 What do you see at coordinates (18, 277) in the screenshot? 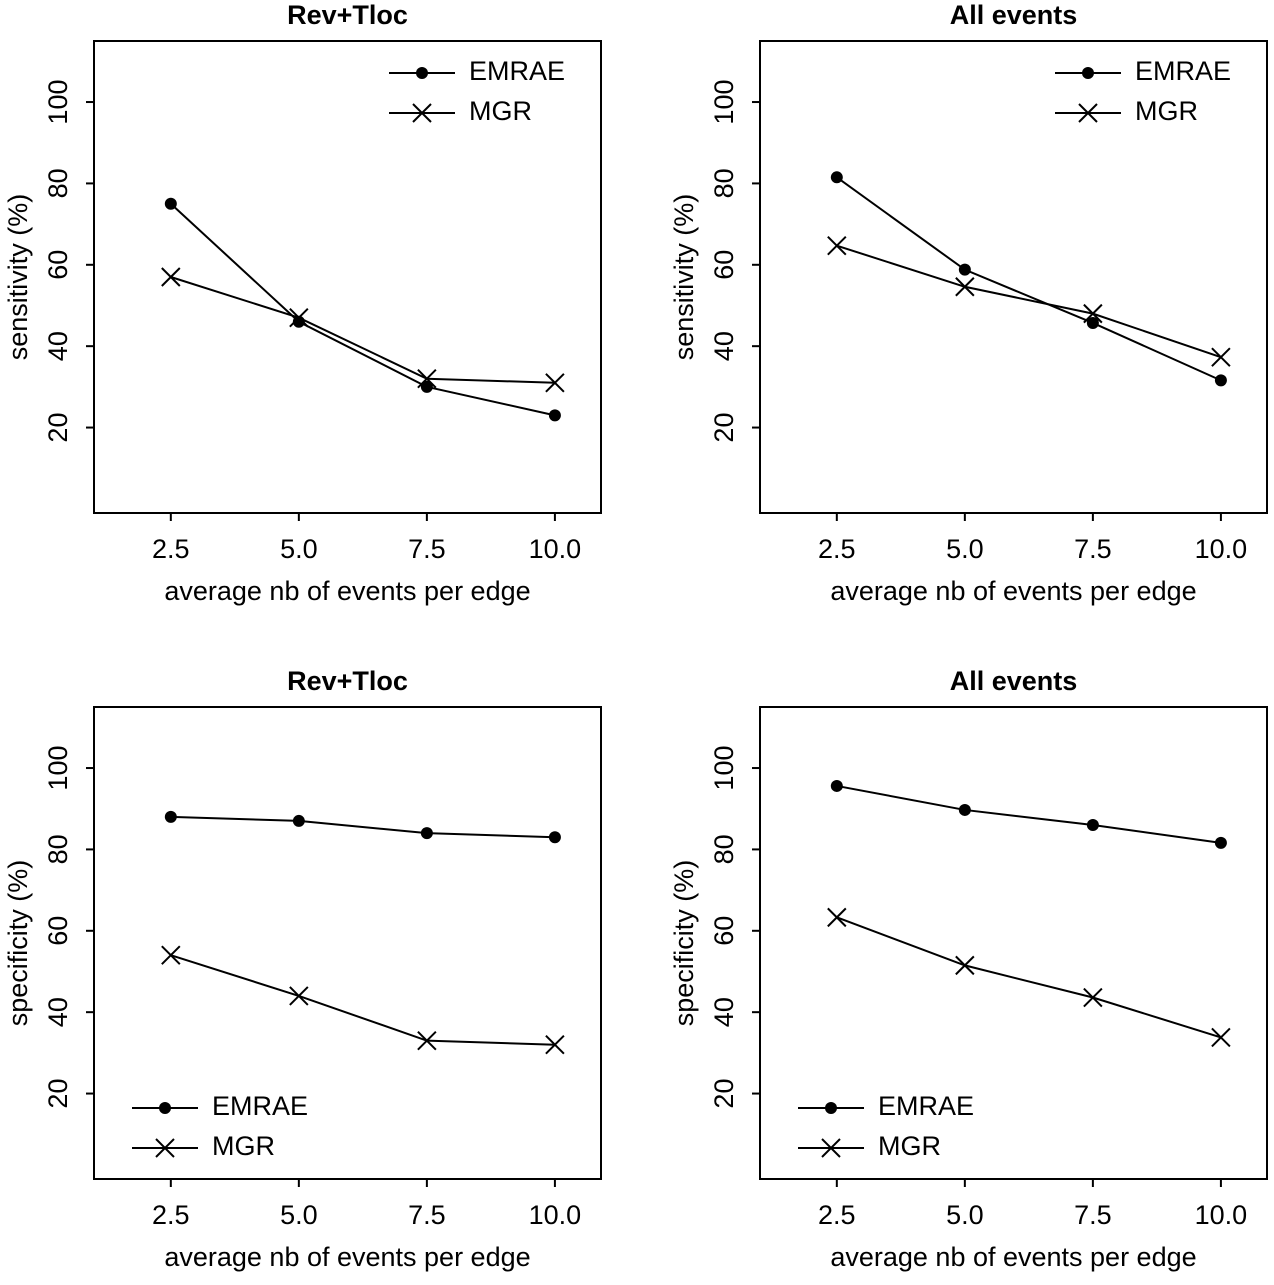
I see `y-axis-label: sensitivity (%)` at bounding box center [18, 277].